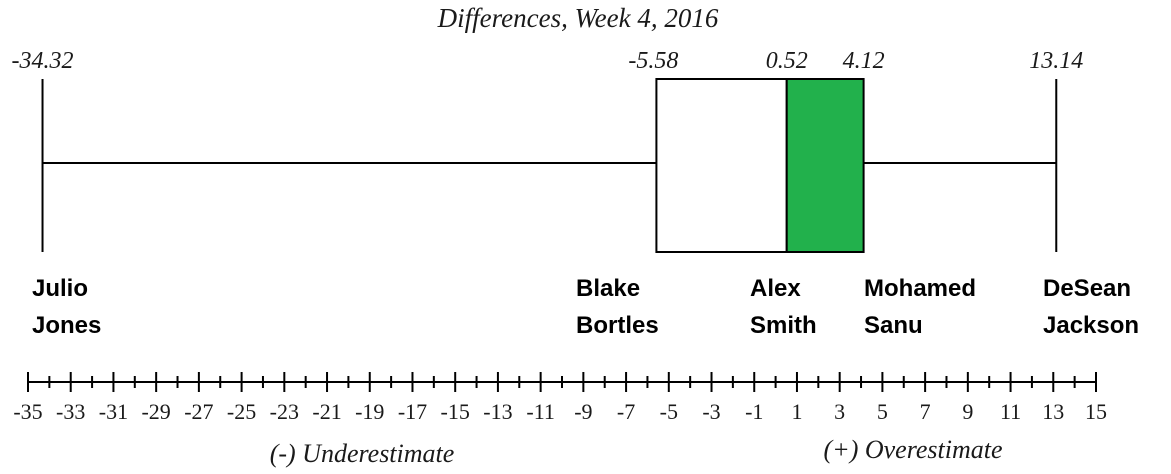  What do you see at coordinates (1056, 61) in the screenshot?
I see `value-label-max: 13.14` at bounding box center [1056, 61].